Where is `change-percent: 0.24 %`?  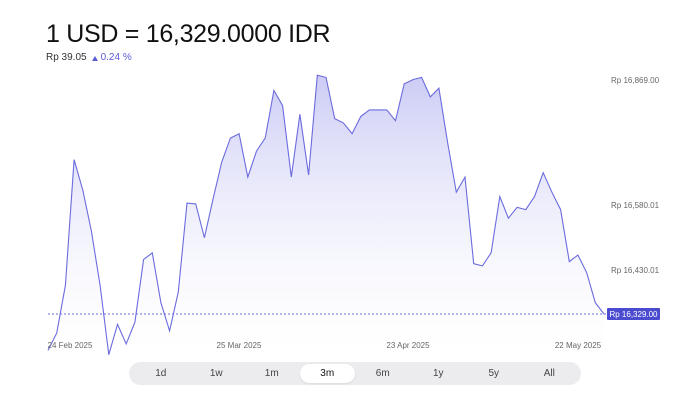
change-percent: 0.24 % is located at coordinates (116, 57).